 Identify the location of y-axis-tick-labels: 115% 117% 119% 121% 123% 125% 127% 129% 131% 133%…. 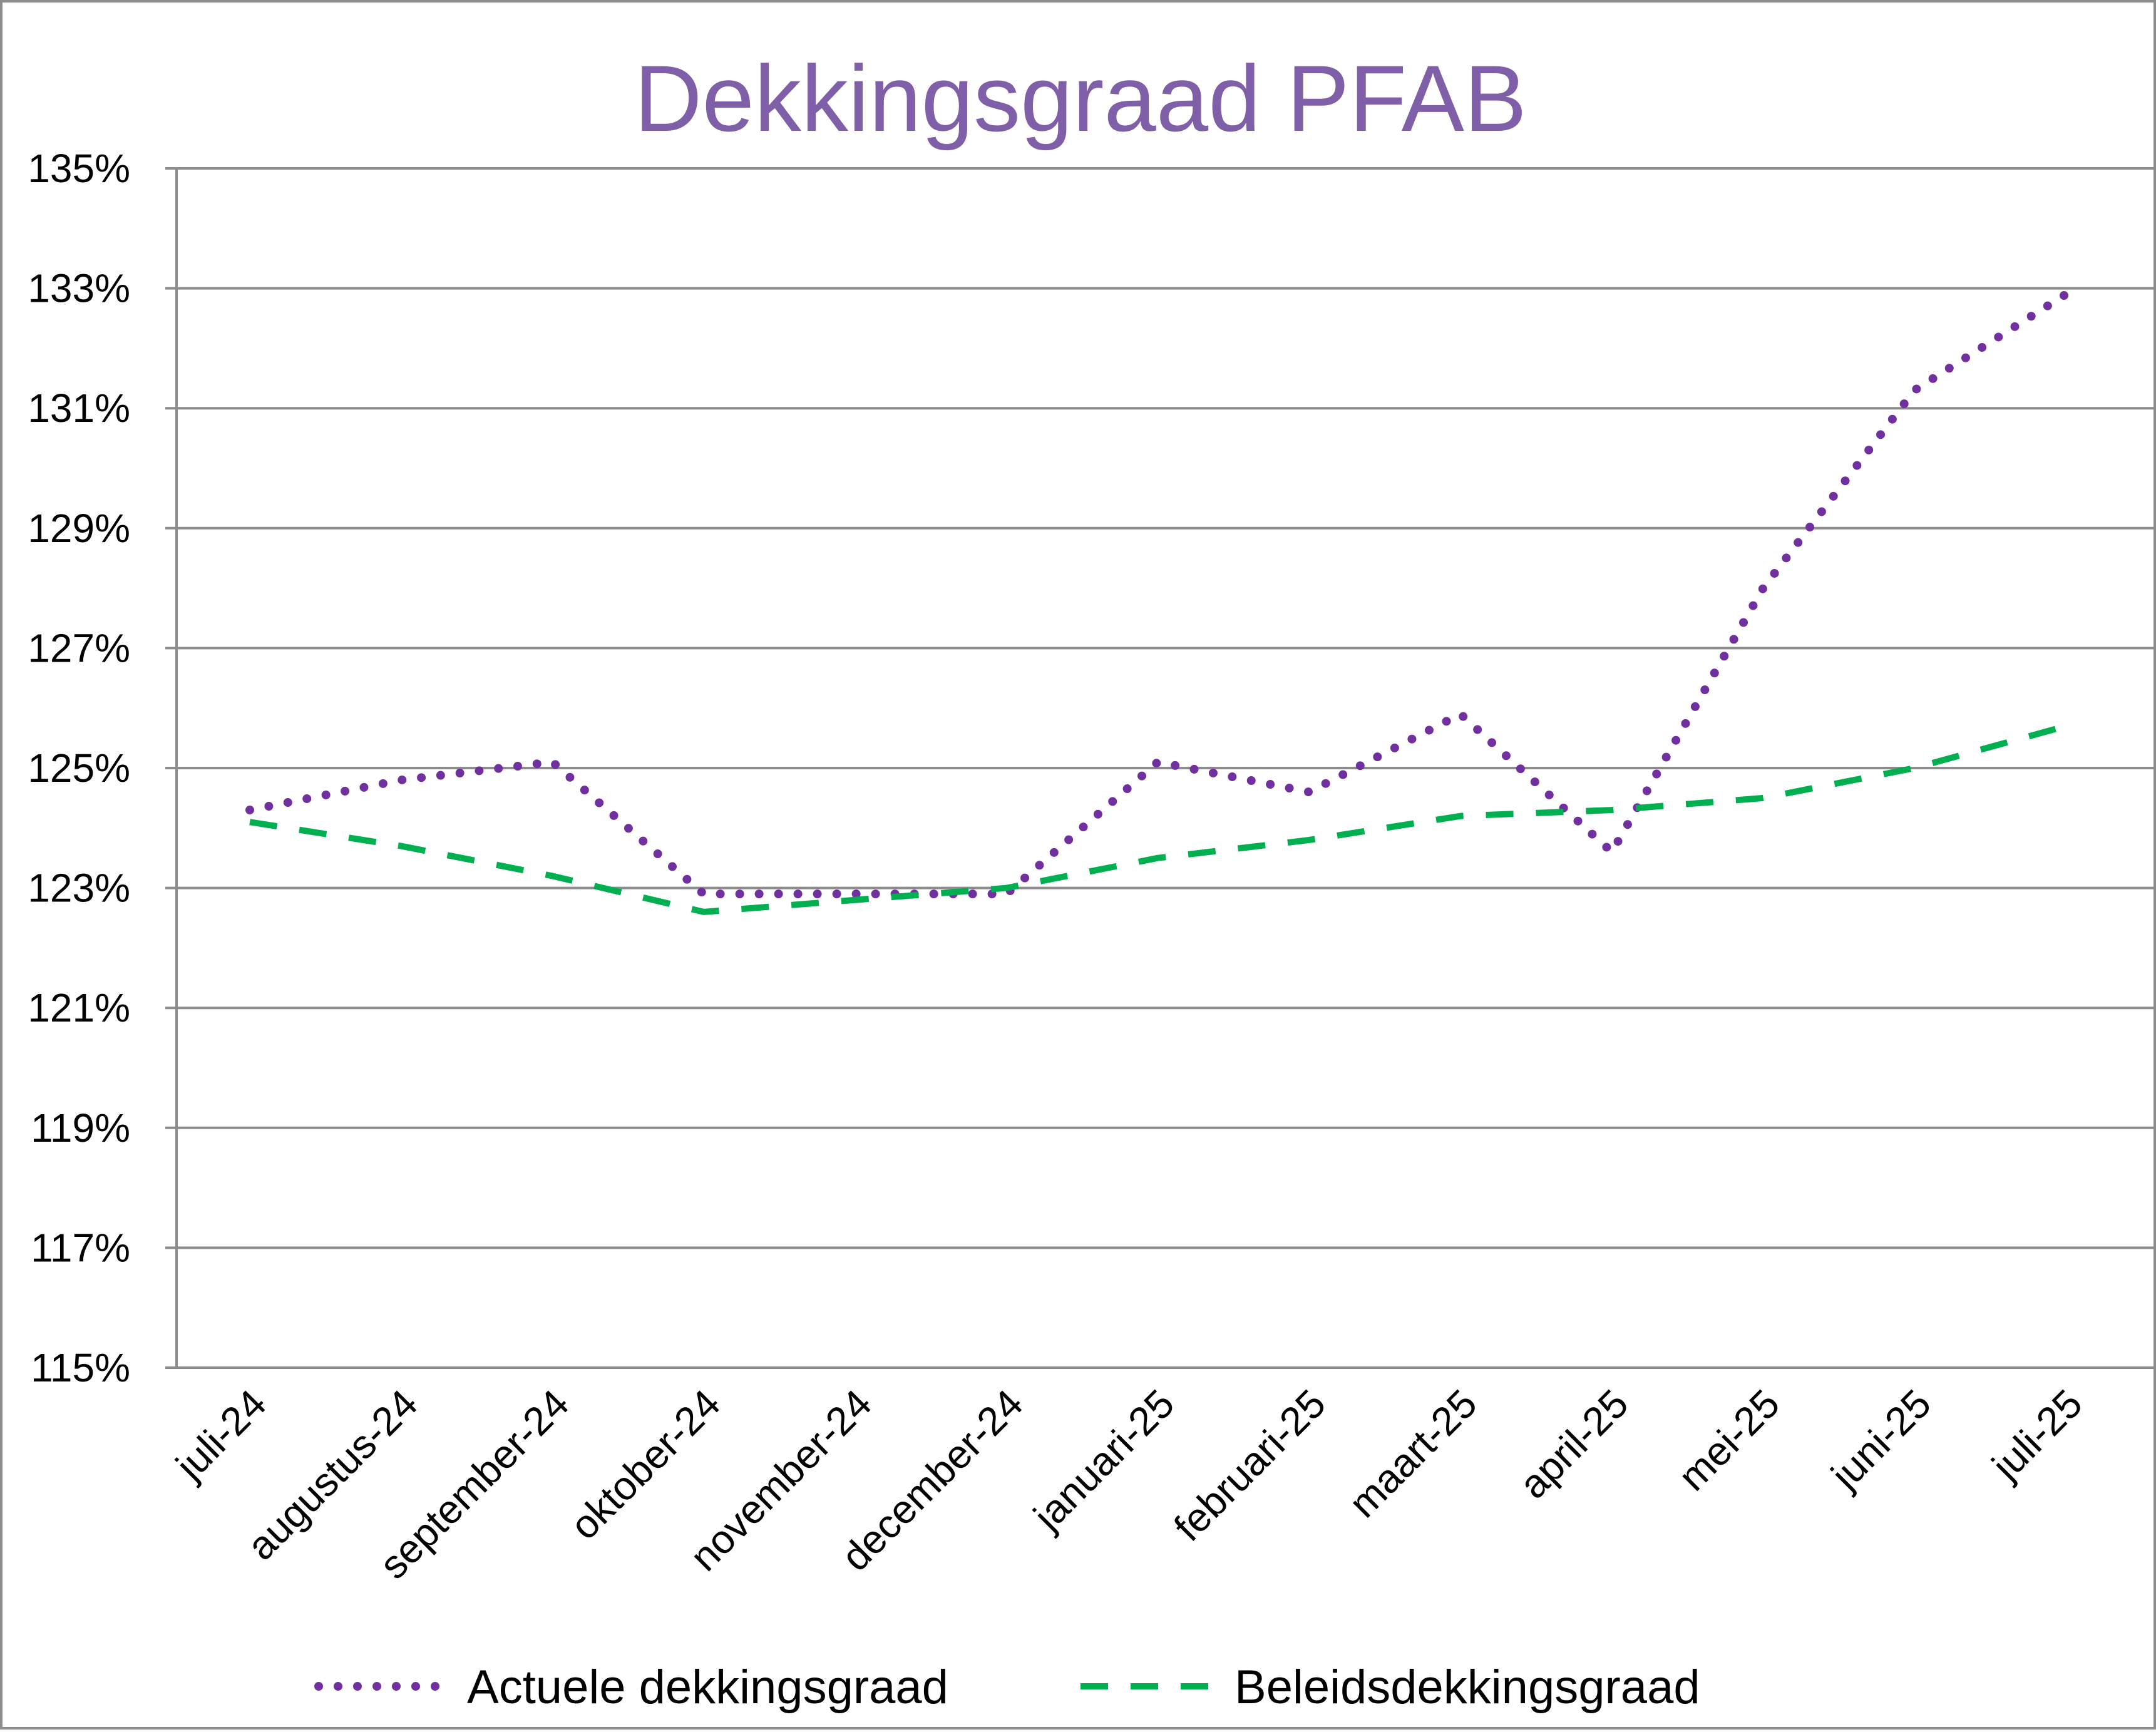
(79, 768).